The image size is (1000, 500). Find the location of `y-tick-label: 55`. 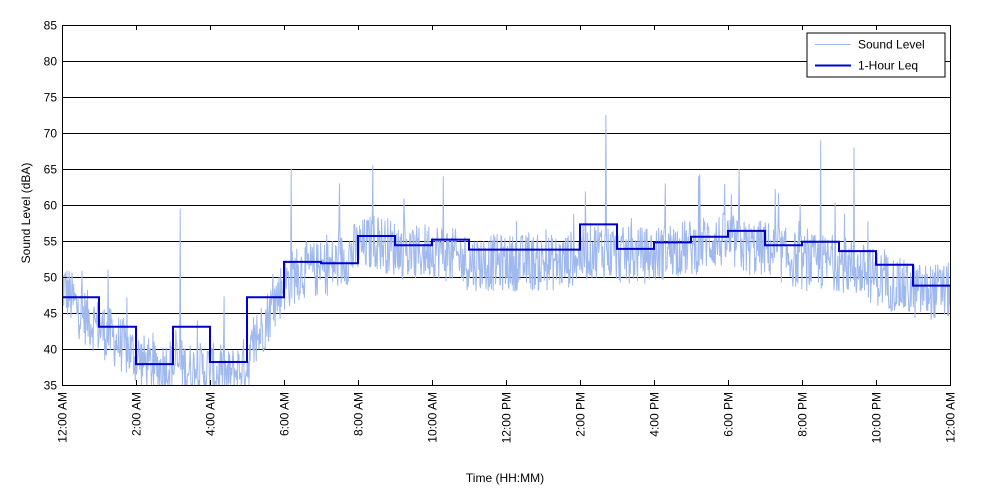

y-tick-label: 55 is located at coordinates (51, 242).